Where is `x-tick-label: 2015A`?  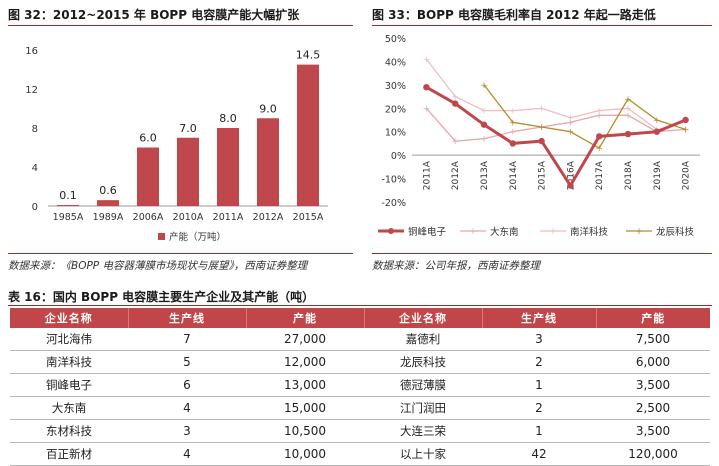 x-tick-label: 2015A is located at coordinates (543, 175).